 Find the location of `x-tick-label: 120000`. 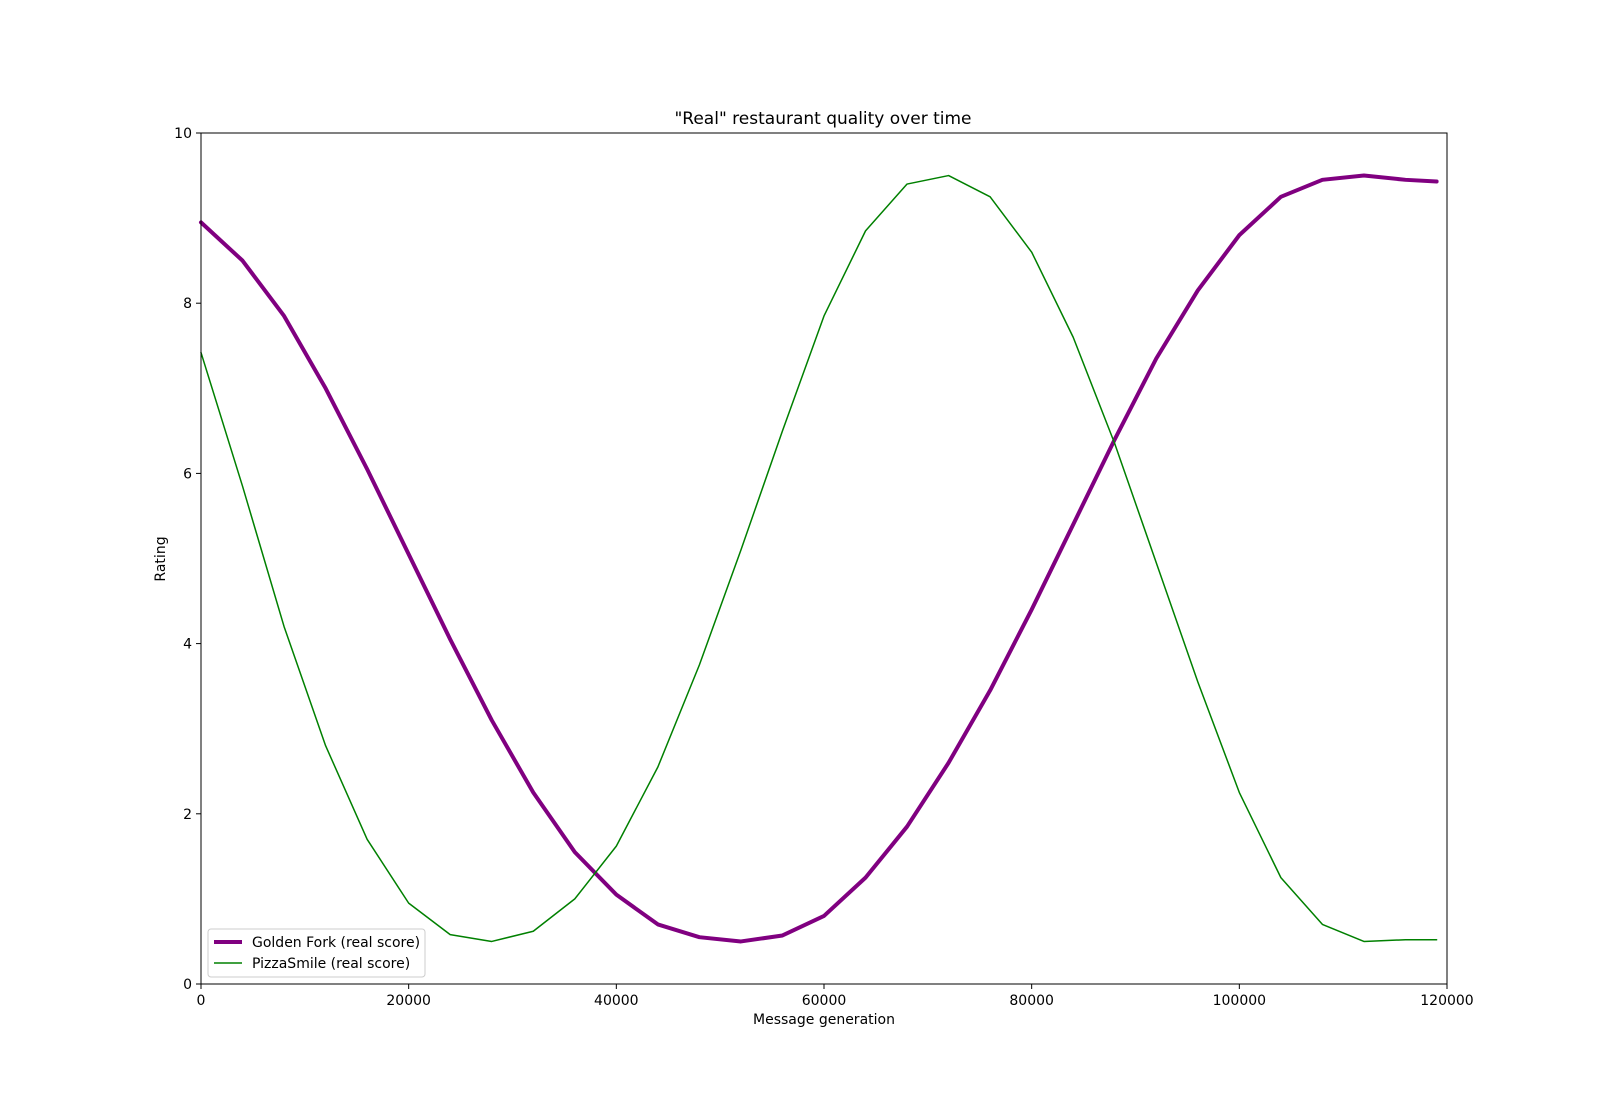

x-tick-label: 120000 is located at coordinates (1446, 1001).